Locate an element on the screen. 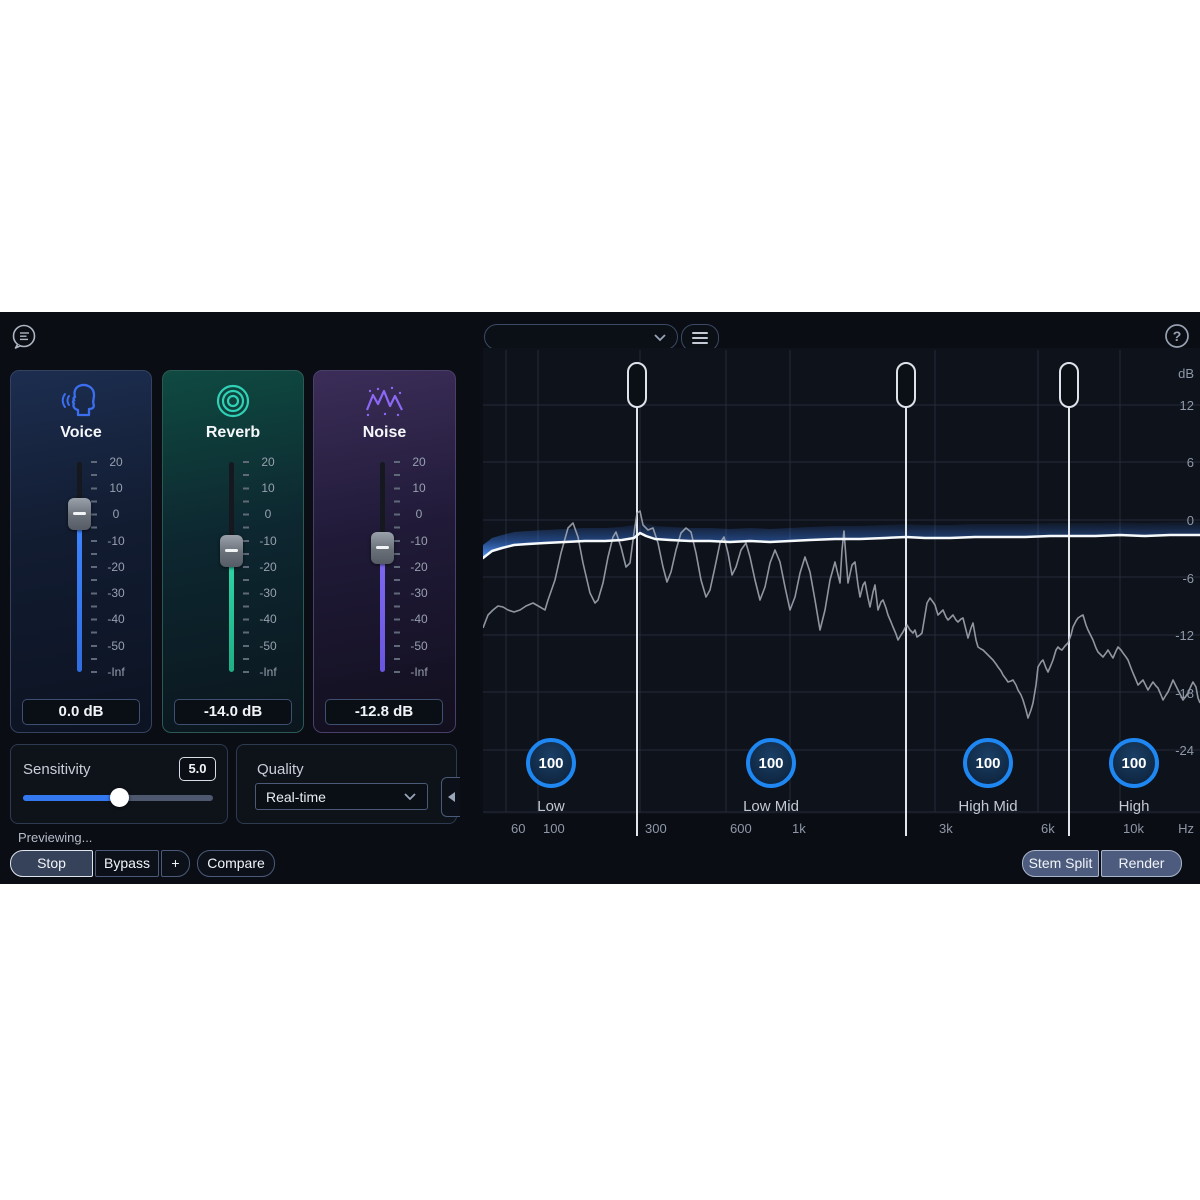 Image resolution: width=1200 pixels, height=1200 pixels. bypass-button: Bypass is located at coordinates (127, 863).